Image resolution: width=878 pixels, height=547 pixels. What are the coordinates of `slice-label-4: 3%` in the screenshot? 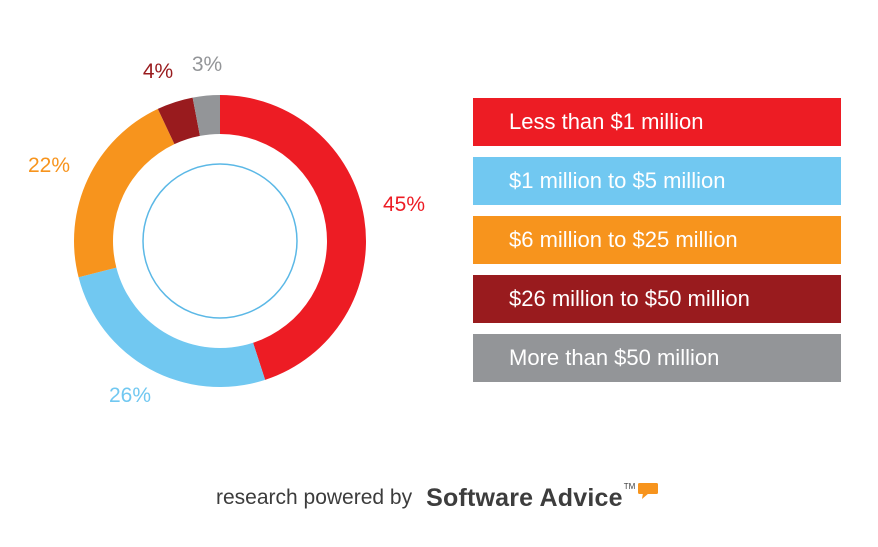 It's located at (207, 64).